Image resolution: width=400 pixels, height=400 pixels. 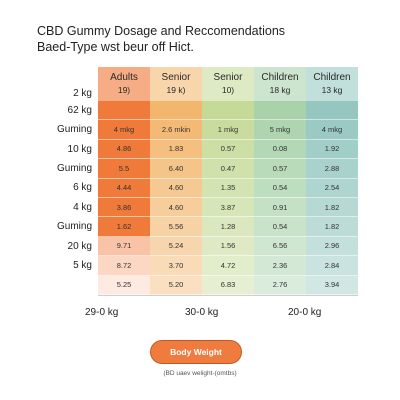 I want to click on column-header: Children 18 kg, so click(x=280, y=84).